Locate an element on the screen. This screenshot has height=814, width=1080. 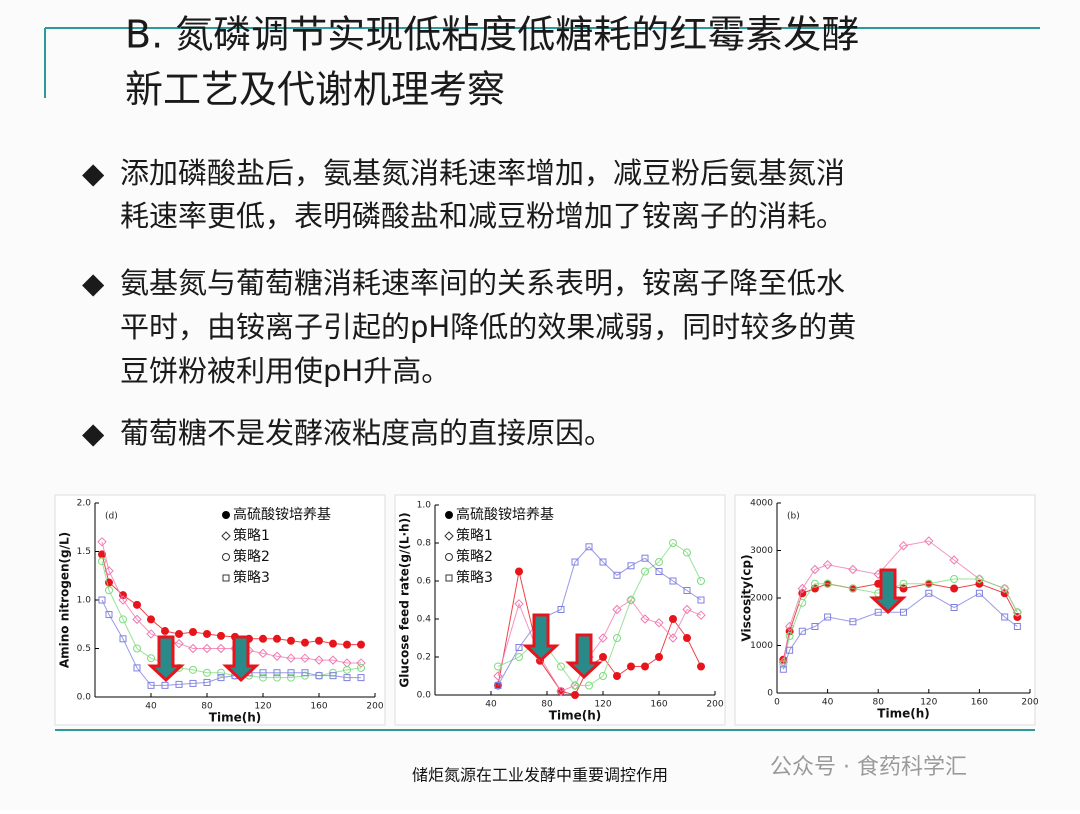
x-tick-label: 200 is located at coordinates (374, 707).